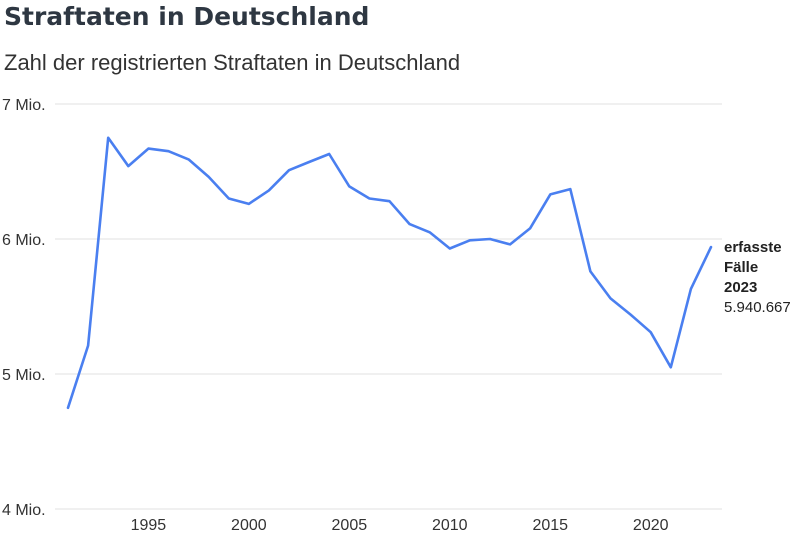 This screenshot has width=800, height=536. I want to click on end-value-annotation: erfasste Fälle 2023 5.940.667, so click(757, 278).